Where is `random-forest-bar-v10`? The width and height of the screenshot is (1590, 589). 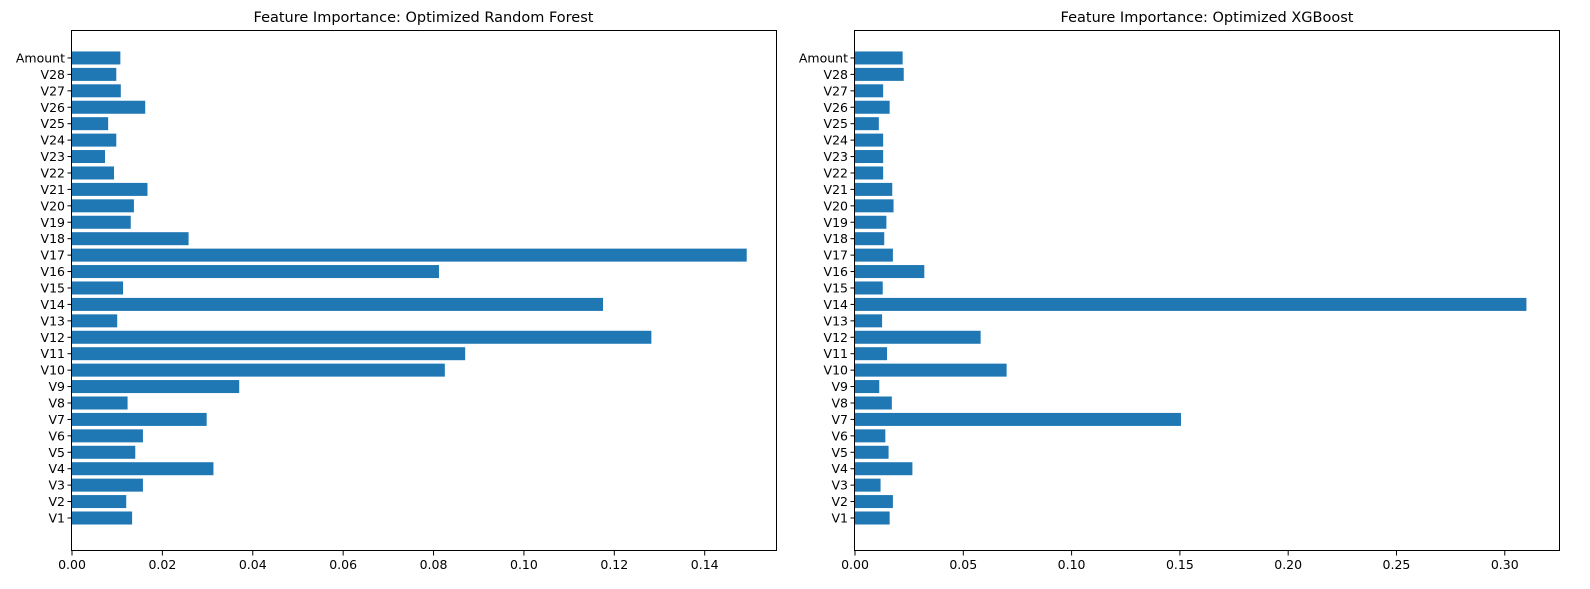 random-forest-bar-v10 is located at coordinates (258, 370).